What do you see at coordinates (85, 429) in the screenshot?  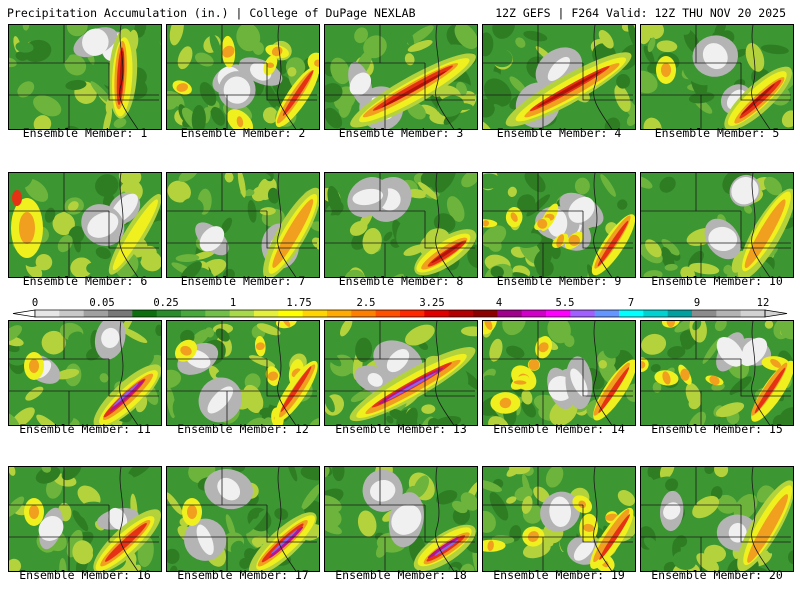 I see `member-caption: Ensemble Member: 11` at bounding box center [85, 429].